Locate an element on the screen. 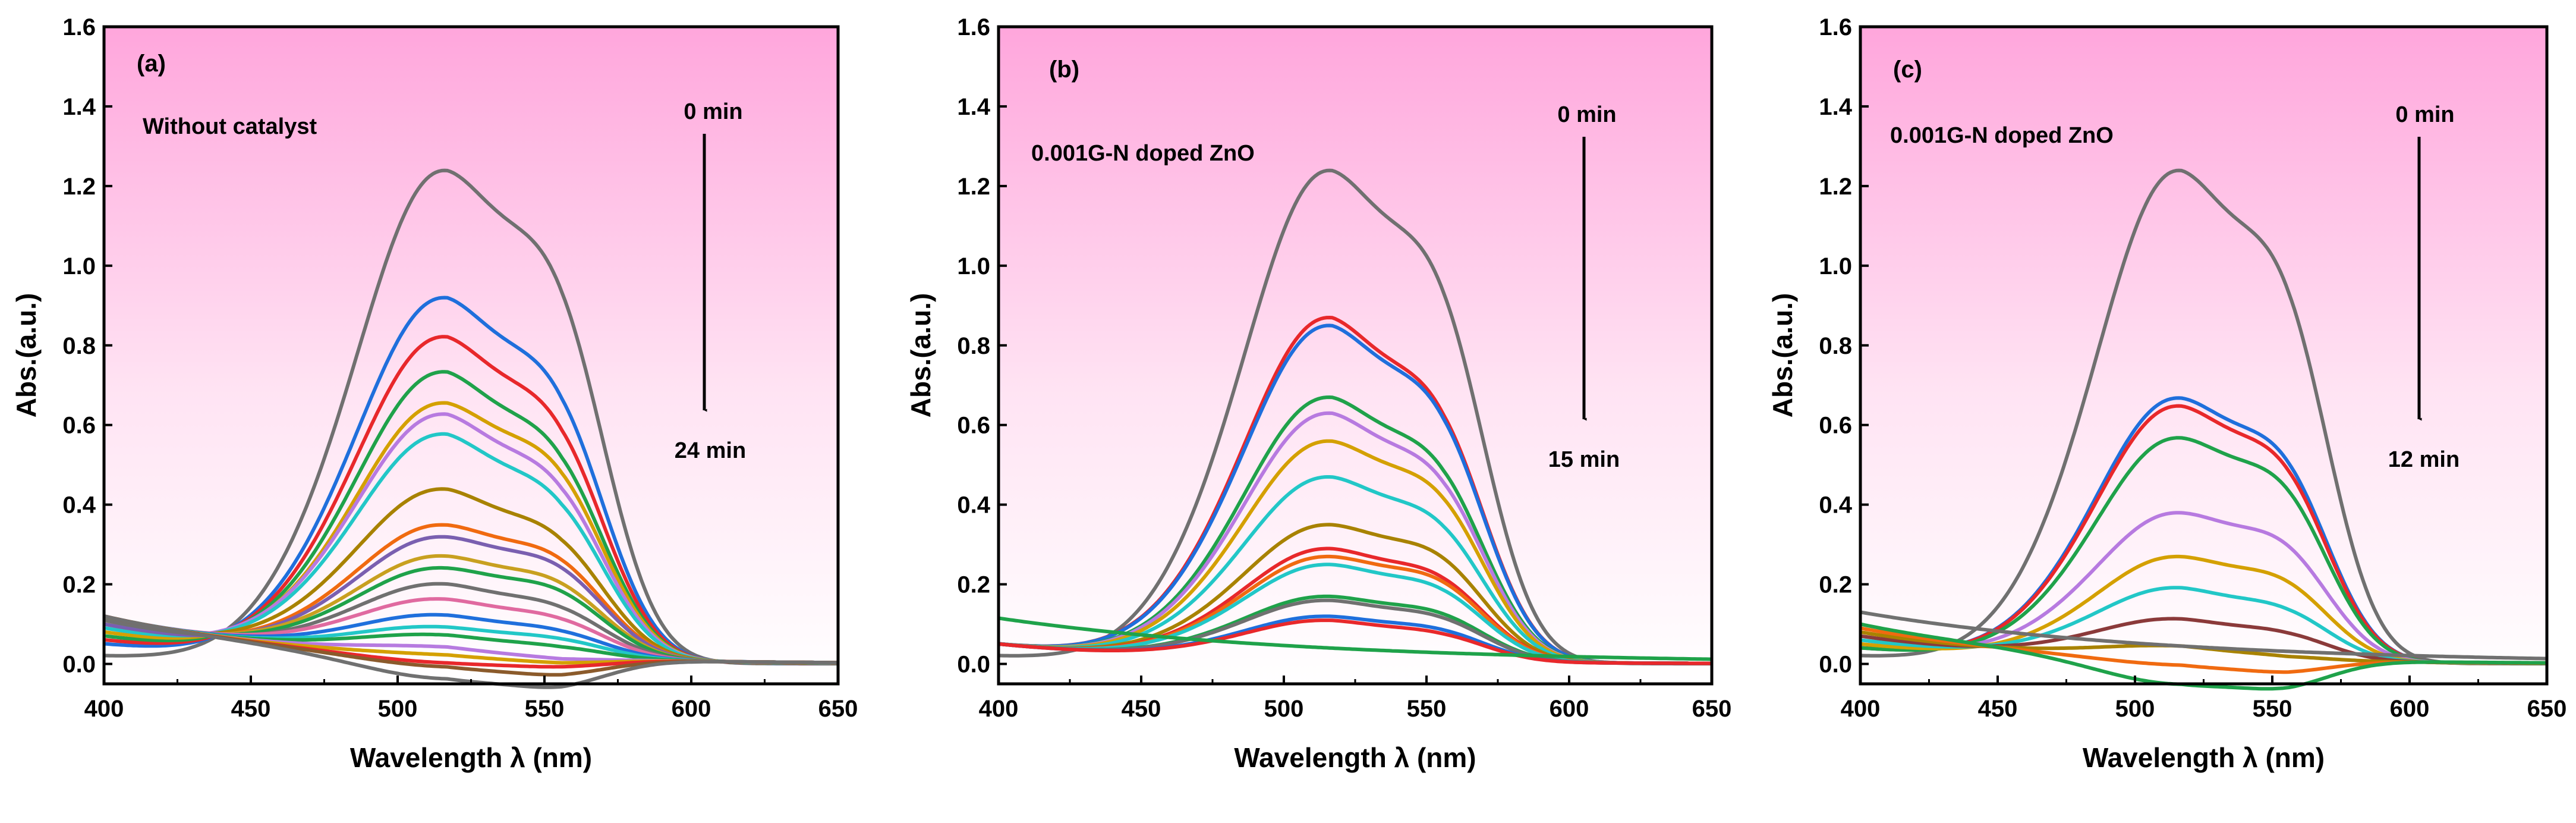 This screenshot has height=823, width=2576. catalyst-annotation: Without catalyst is located at coordinates (230, 126).